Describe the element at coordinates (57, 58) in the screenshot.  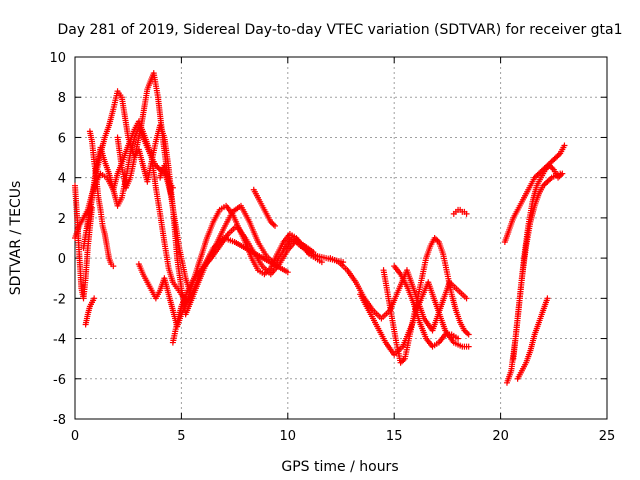
I see `y-tick-label: 10` at that location.